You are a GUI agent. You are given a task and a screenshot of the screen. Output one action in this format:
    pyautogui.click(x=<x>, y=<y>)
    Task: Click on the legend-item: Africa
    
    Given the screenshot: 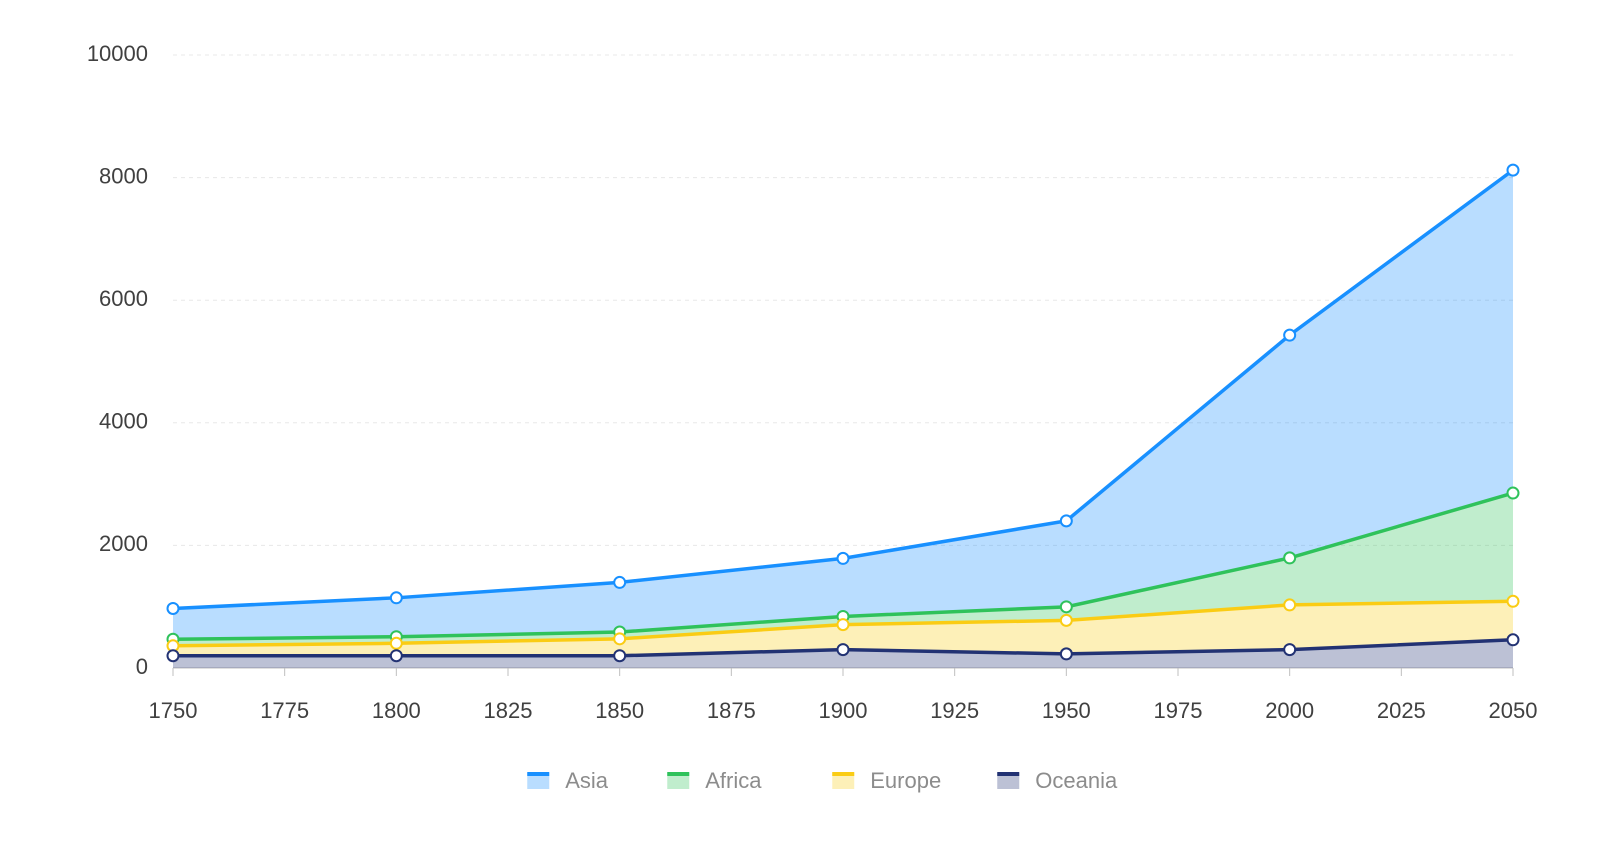 What is the action you would take?
    pyautogui.click(x=714, y=780)
    